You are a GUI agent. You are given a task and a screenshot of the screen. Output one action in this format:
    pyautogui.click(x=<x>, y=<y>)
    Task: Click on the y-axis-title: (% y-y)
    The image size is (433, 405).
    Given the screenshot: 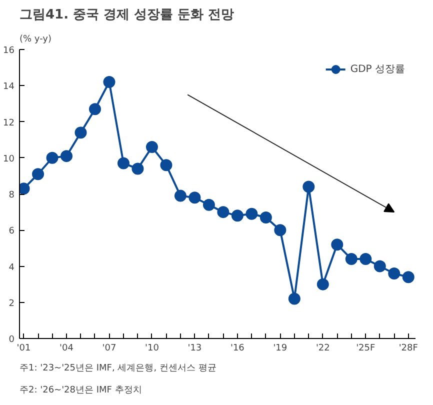 What is the action you would take?
    pyautogui.click(x=36, y=39)
    